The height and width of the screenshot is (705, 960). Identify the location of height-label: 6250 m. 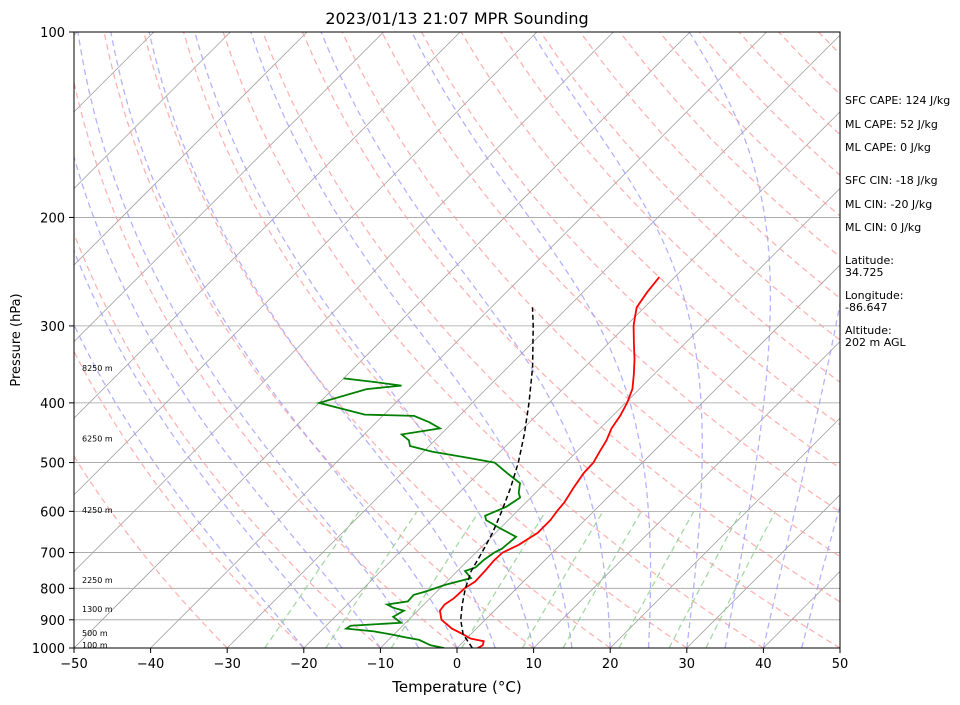
(97, 439).